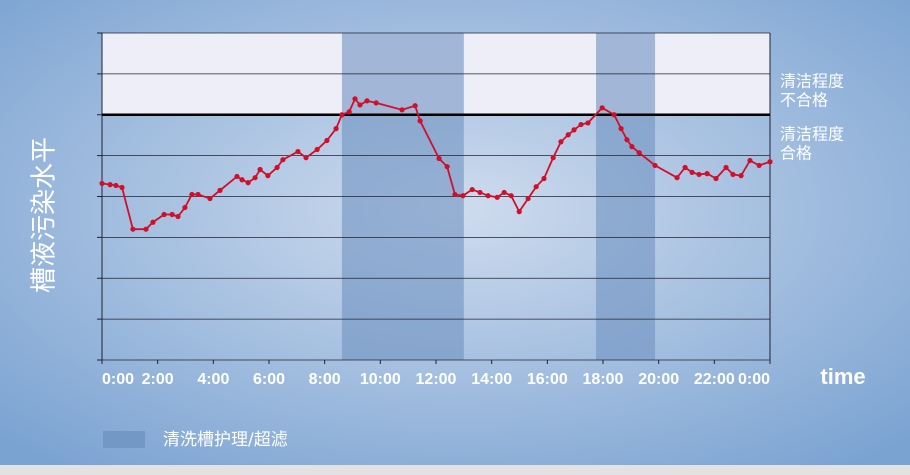  Describe the element at coordinates (491, 379) in the screenshot. I see `x-tick-label: 14:00` at that location.